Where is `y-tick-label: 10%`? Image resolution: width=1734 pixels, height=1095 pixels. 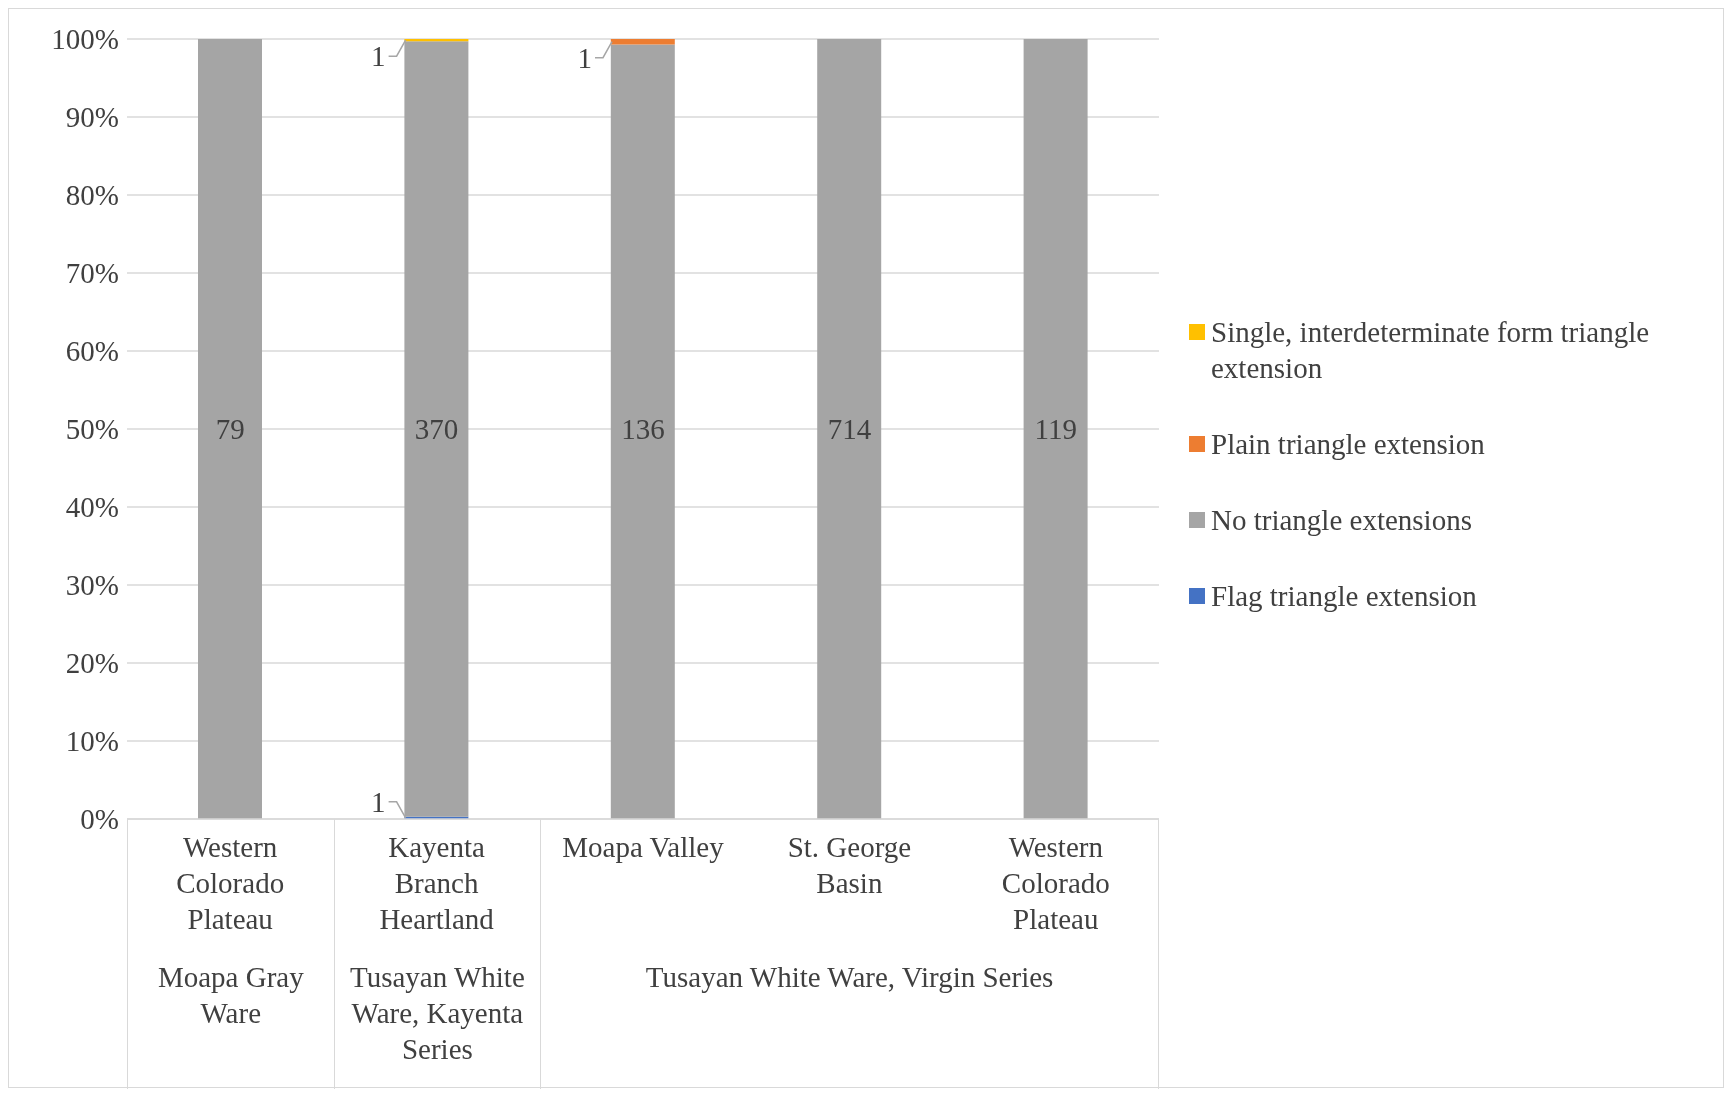 y-tick-label: 10% is located at coordinates (92, 741).